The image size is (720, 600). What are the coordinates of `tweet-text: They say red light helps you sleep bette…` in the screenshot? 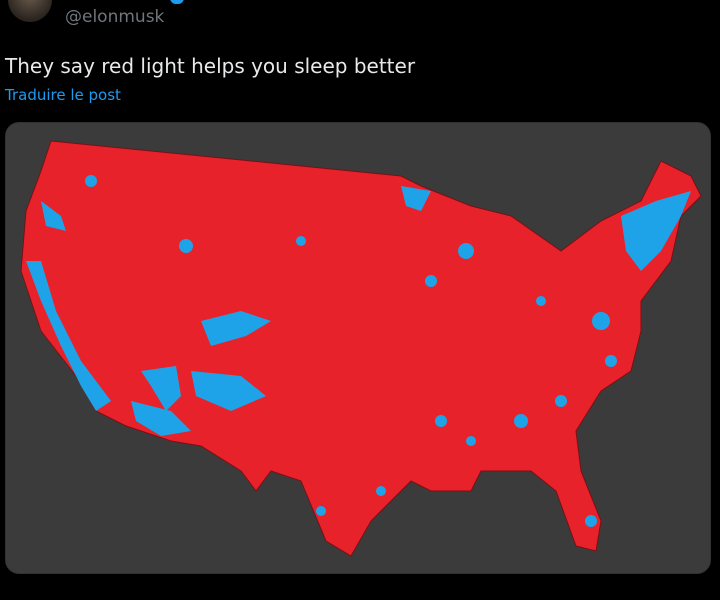 It's located at (210, 66).